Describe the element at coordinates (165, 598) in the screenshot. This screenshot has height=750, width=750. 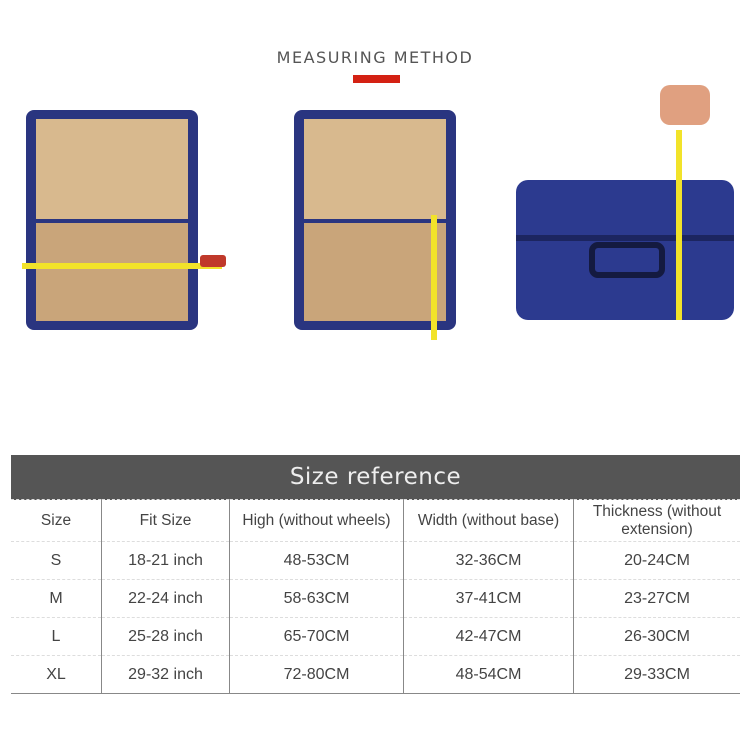
I see `cell: 22-24 inch` at that location.